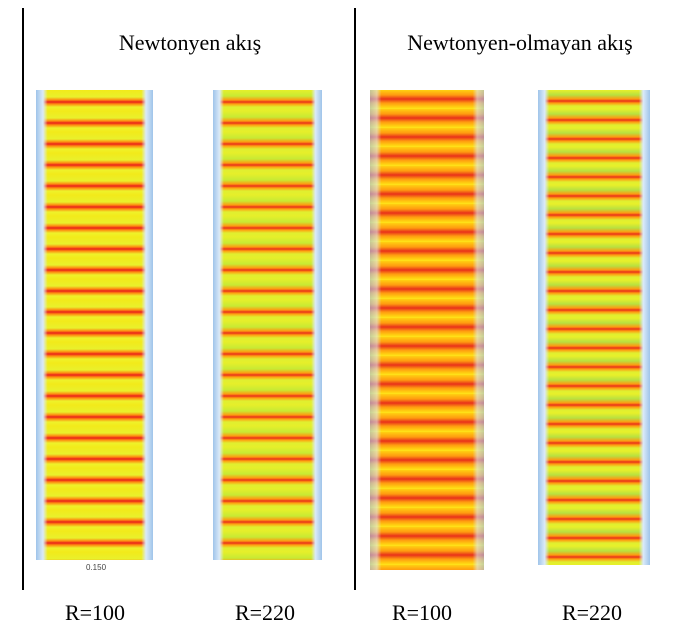 Image resolution: width=687 pixels, height=639 pixels. Describe the element at coordinates (96, 567) in the screenshot. I see `scale-label: 0.150` at that location.